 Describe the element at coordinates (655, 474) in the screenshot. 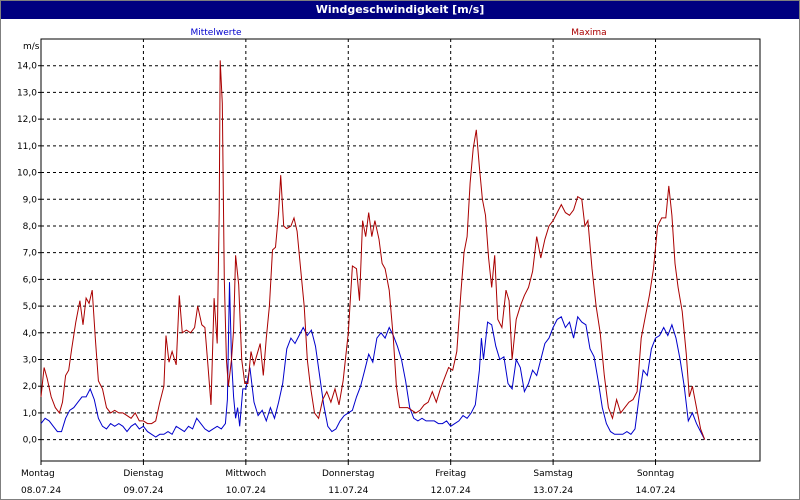

I see `x-tick-weekday: Sonntag` at that location.